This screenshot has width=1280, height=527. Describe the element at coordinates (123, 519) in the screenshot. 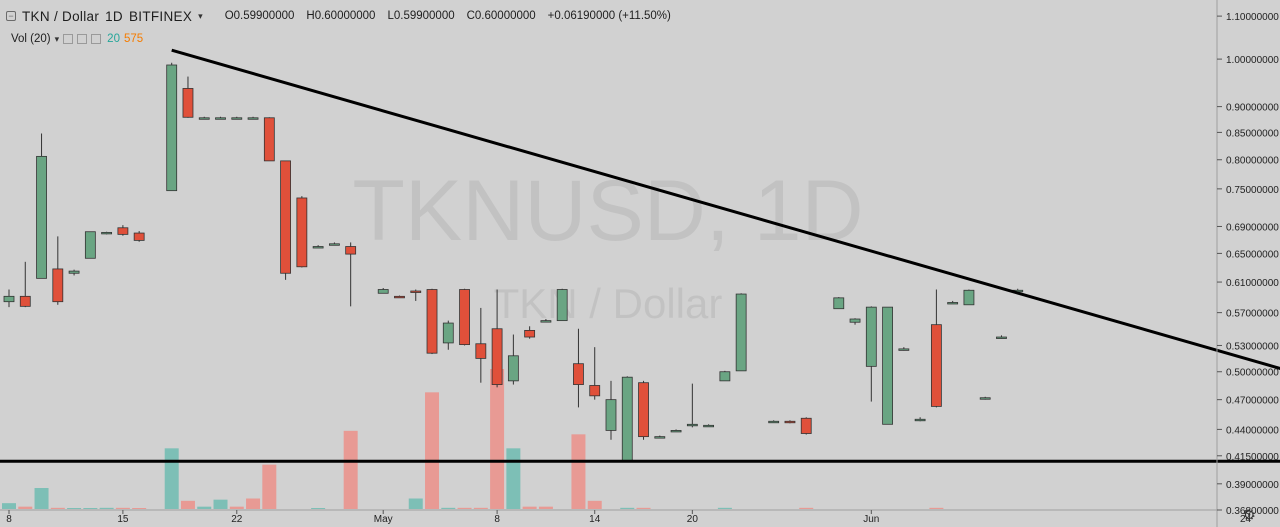

I see `x-tick-label: 15` at that location.